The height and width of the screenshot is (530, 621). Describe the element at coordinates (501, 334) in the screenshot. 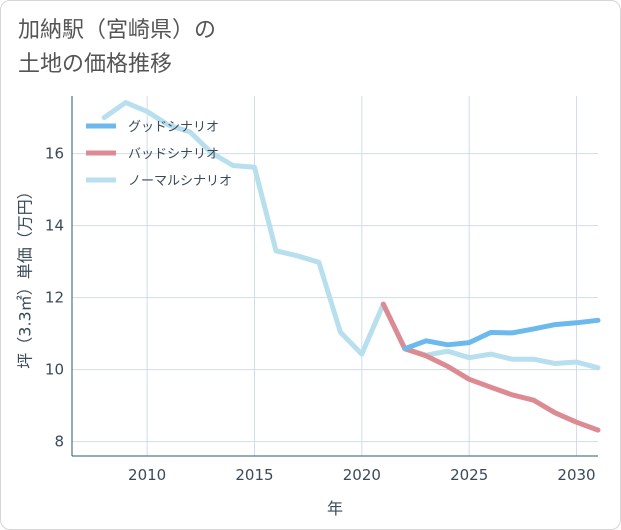

I see `series-line-good` at that location.